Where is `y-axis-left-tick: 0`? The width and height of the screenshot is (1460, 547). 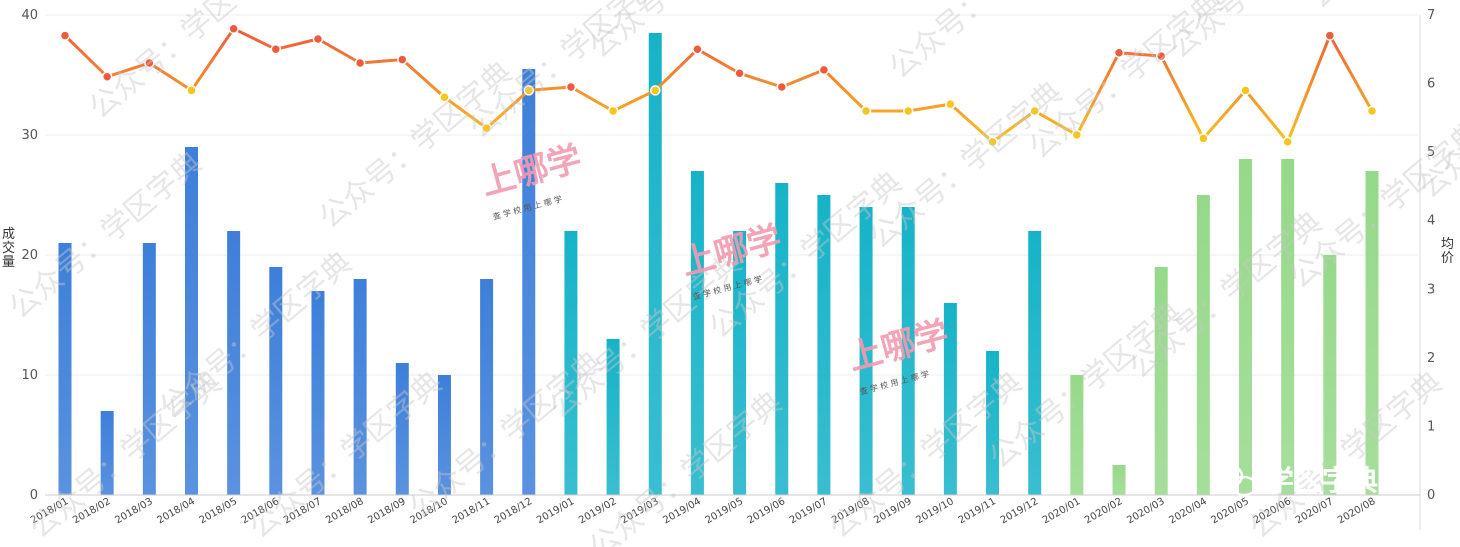
y-axis-left-tick: 0 is located at coordinates (34, 495).